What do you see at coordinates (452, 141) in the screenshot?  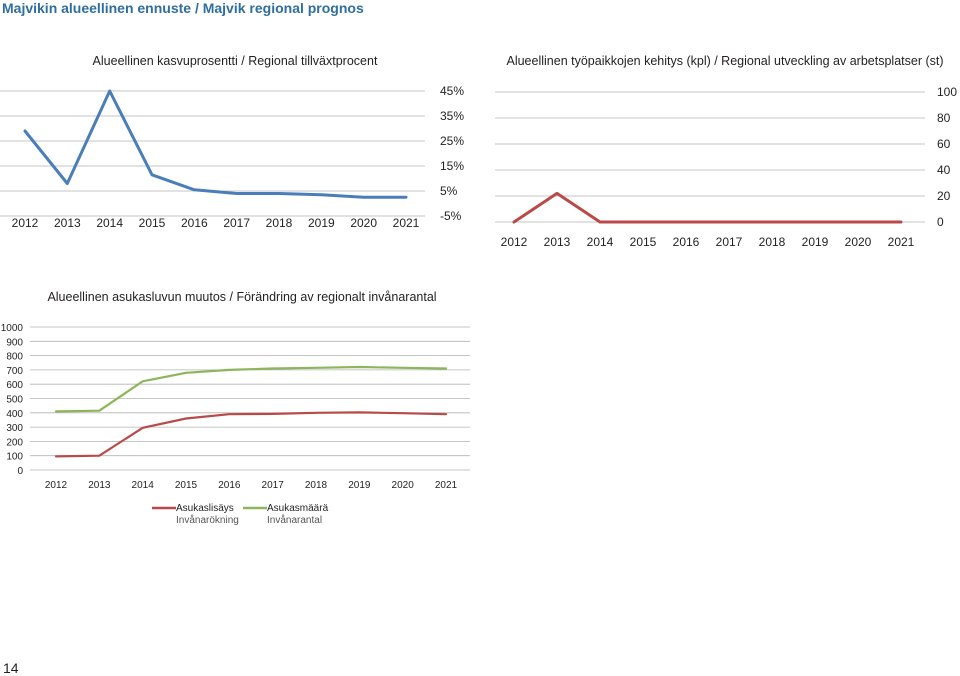 I see `growth-y-tick-label: 25%` at bounding box center [452, 141].